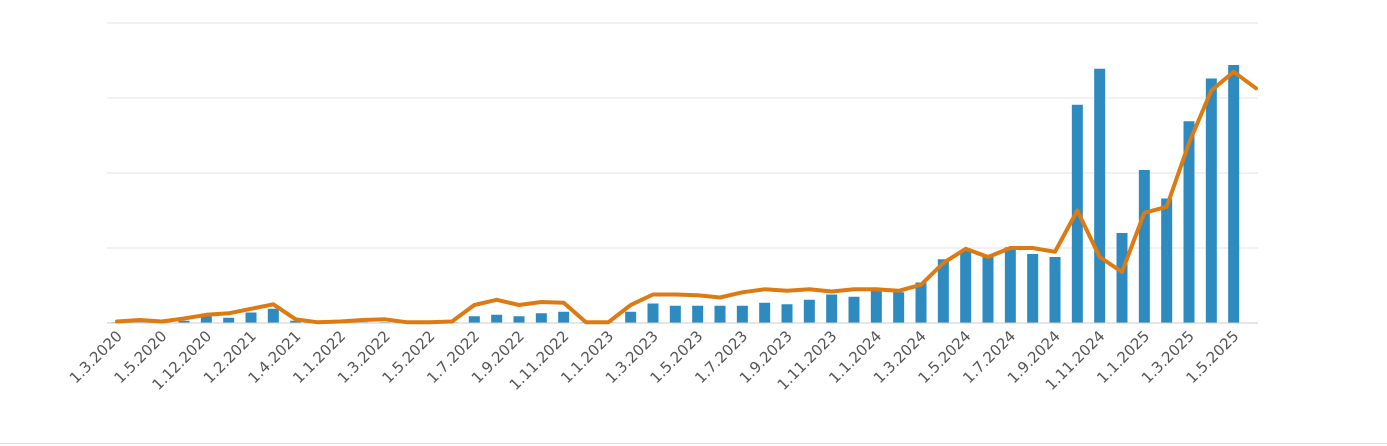 Image resolution: width=1387 pixels, height=446 pixels. What do you see at coordinates (206, 319) in the screenshot?
I see `bar-1.12.2020` at bounding box center [206, 319].